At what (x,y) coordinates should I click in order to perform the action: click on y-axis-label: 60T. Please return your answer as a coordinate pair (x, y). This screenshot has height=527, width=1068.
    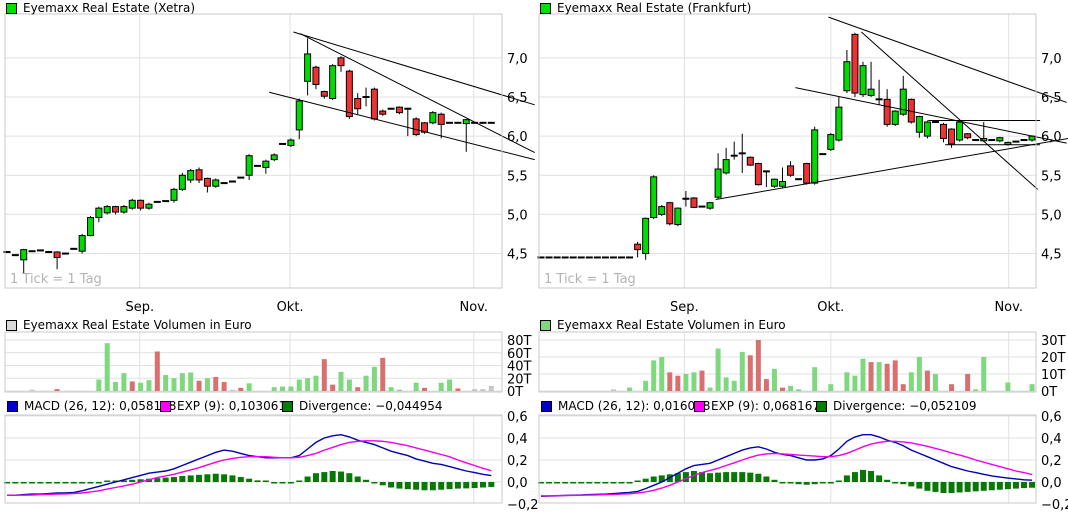
    Looking at the image, I should click on (519, 354).